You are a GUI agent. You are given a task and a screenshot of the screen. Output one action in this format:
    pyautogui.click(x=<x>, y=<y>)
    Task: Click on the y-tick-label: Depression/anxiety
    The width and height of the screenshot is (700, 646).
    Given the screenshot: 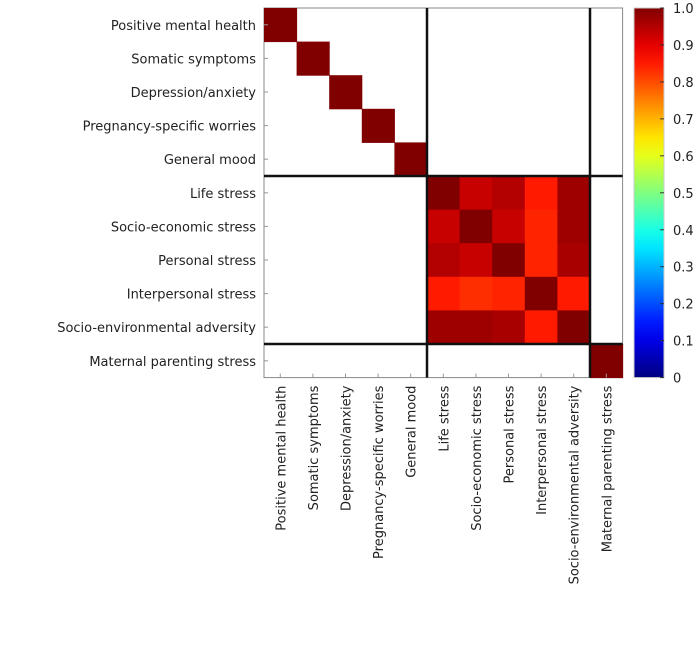 What is the action you would take?
    pyautogui.click(x=194, y=93)
    